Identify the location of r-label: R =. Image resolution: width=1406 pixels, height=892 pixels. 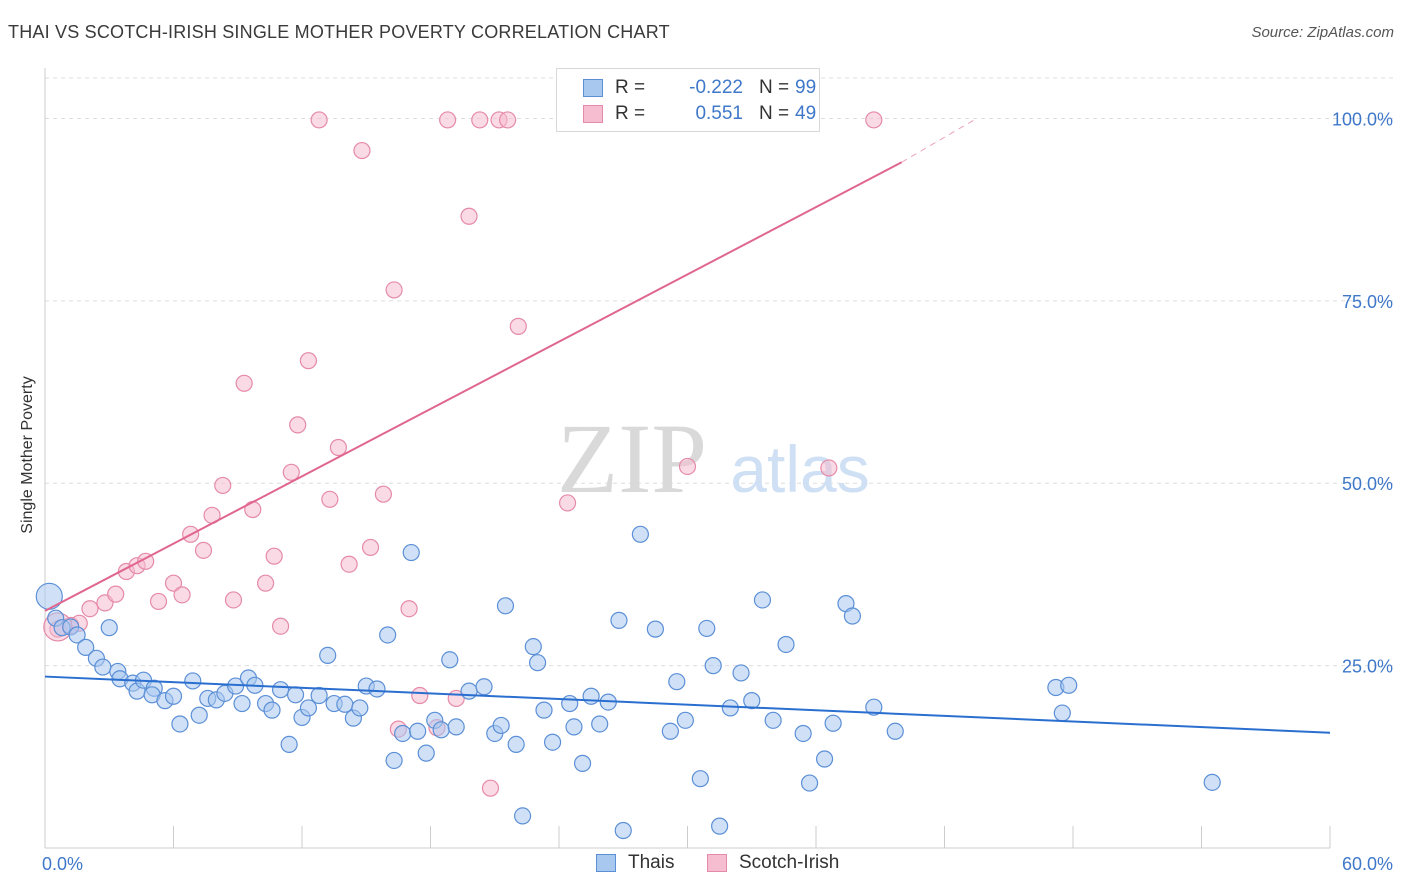
(630, 113).